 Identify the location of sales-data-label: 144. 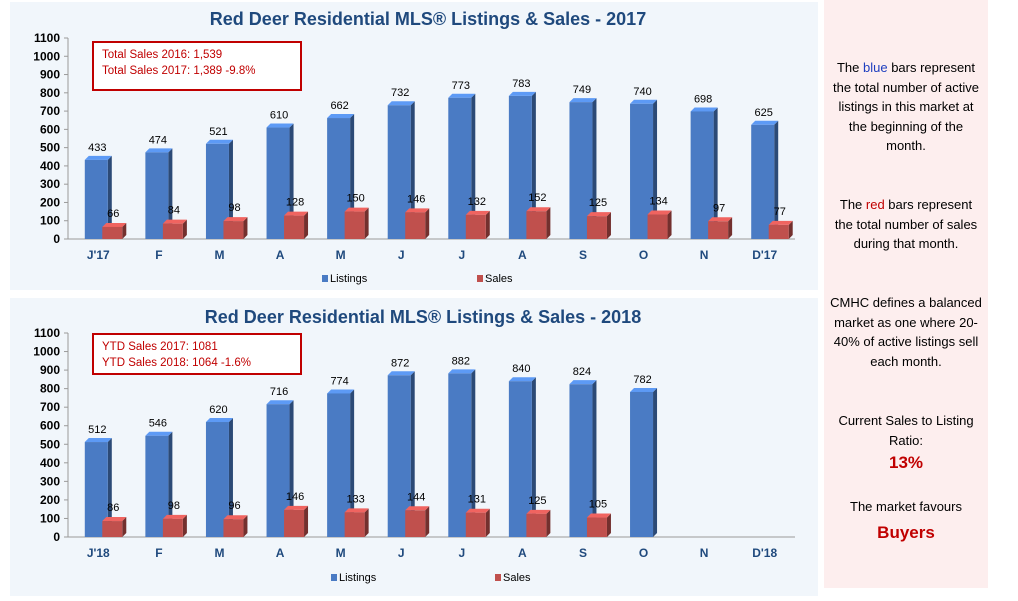
(416, 497).